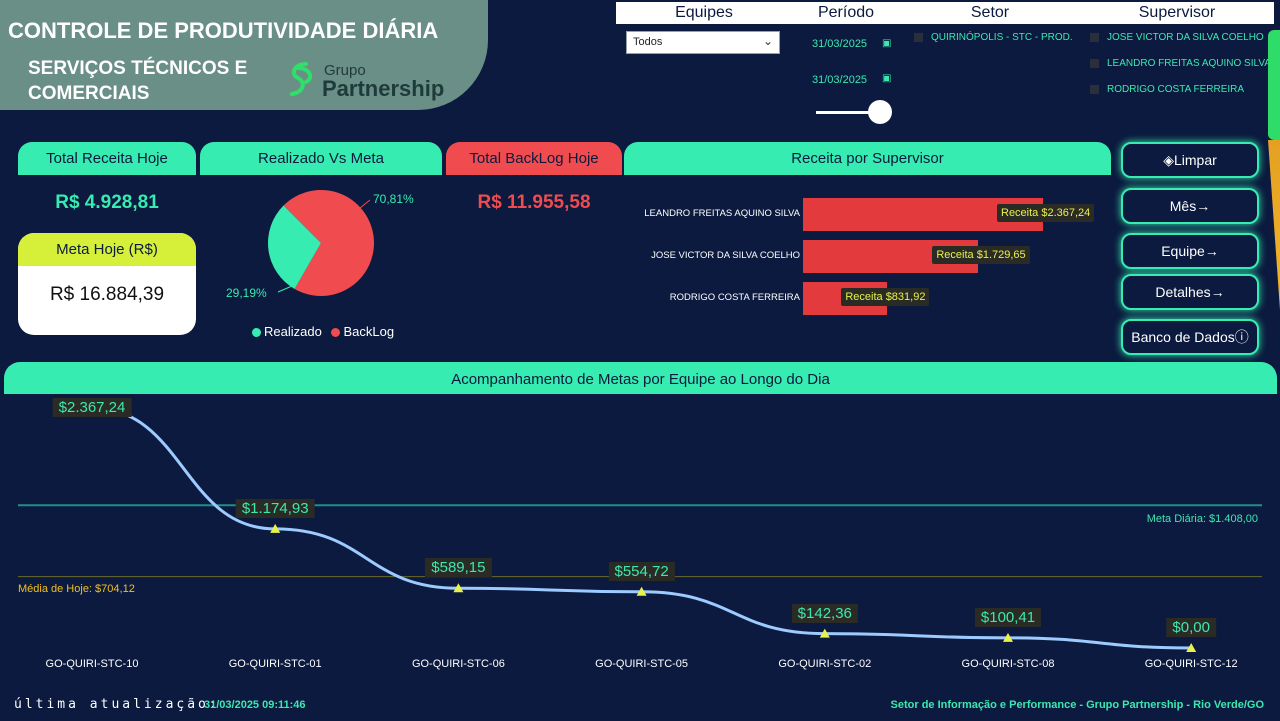  I want to click on realizado-pie-chart, so click(321, 243).